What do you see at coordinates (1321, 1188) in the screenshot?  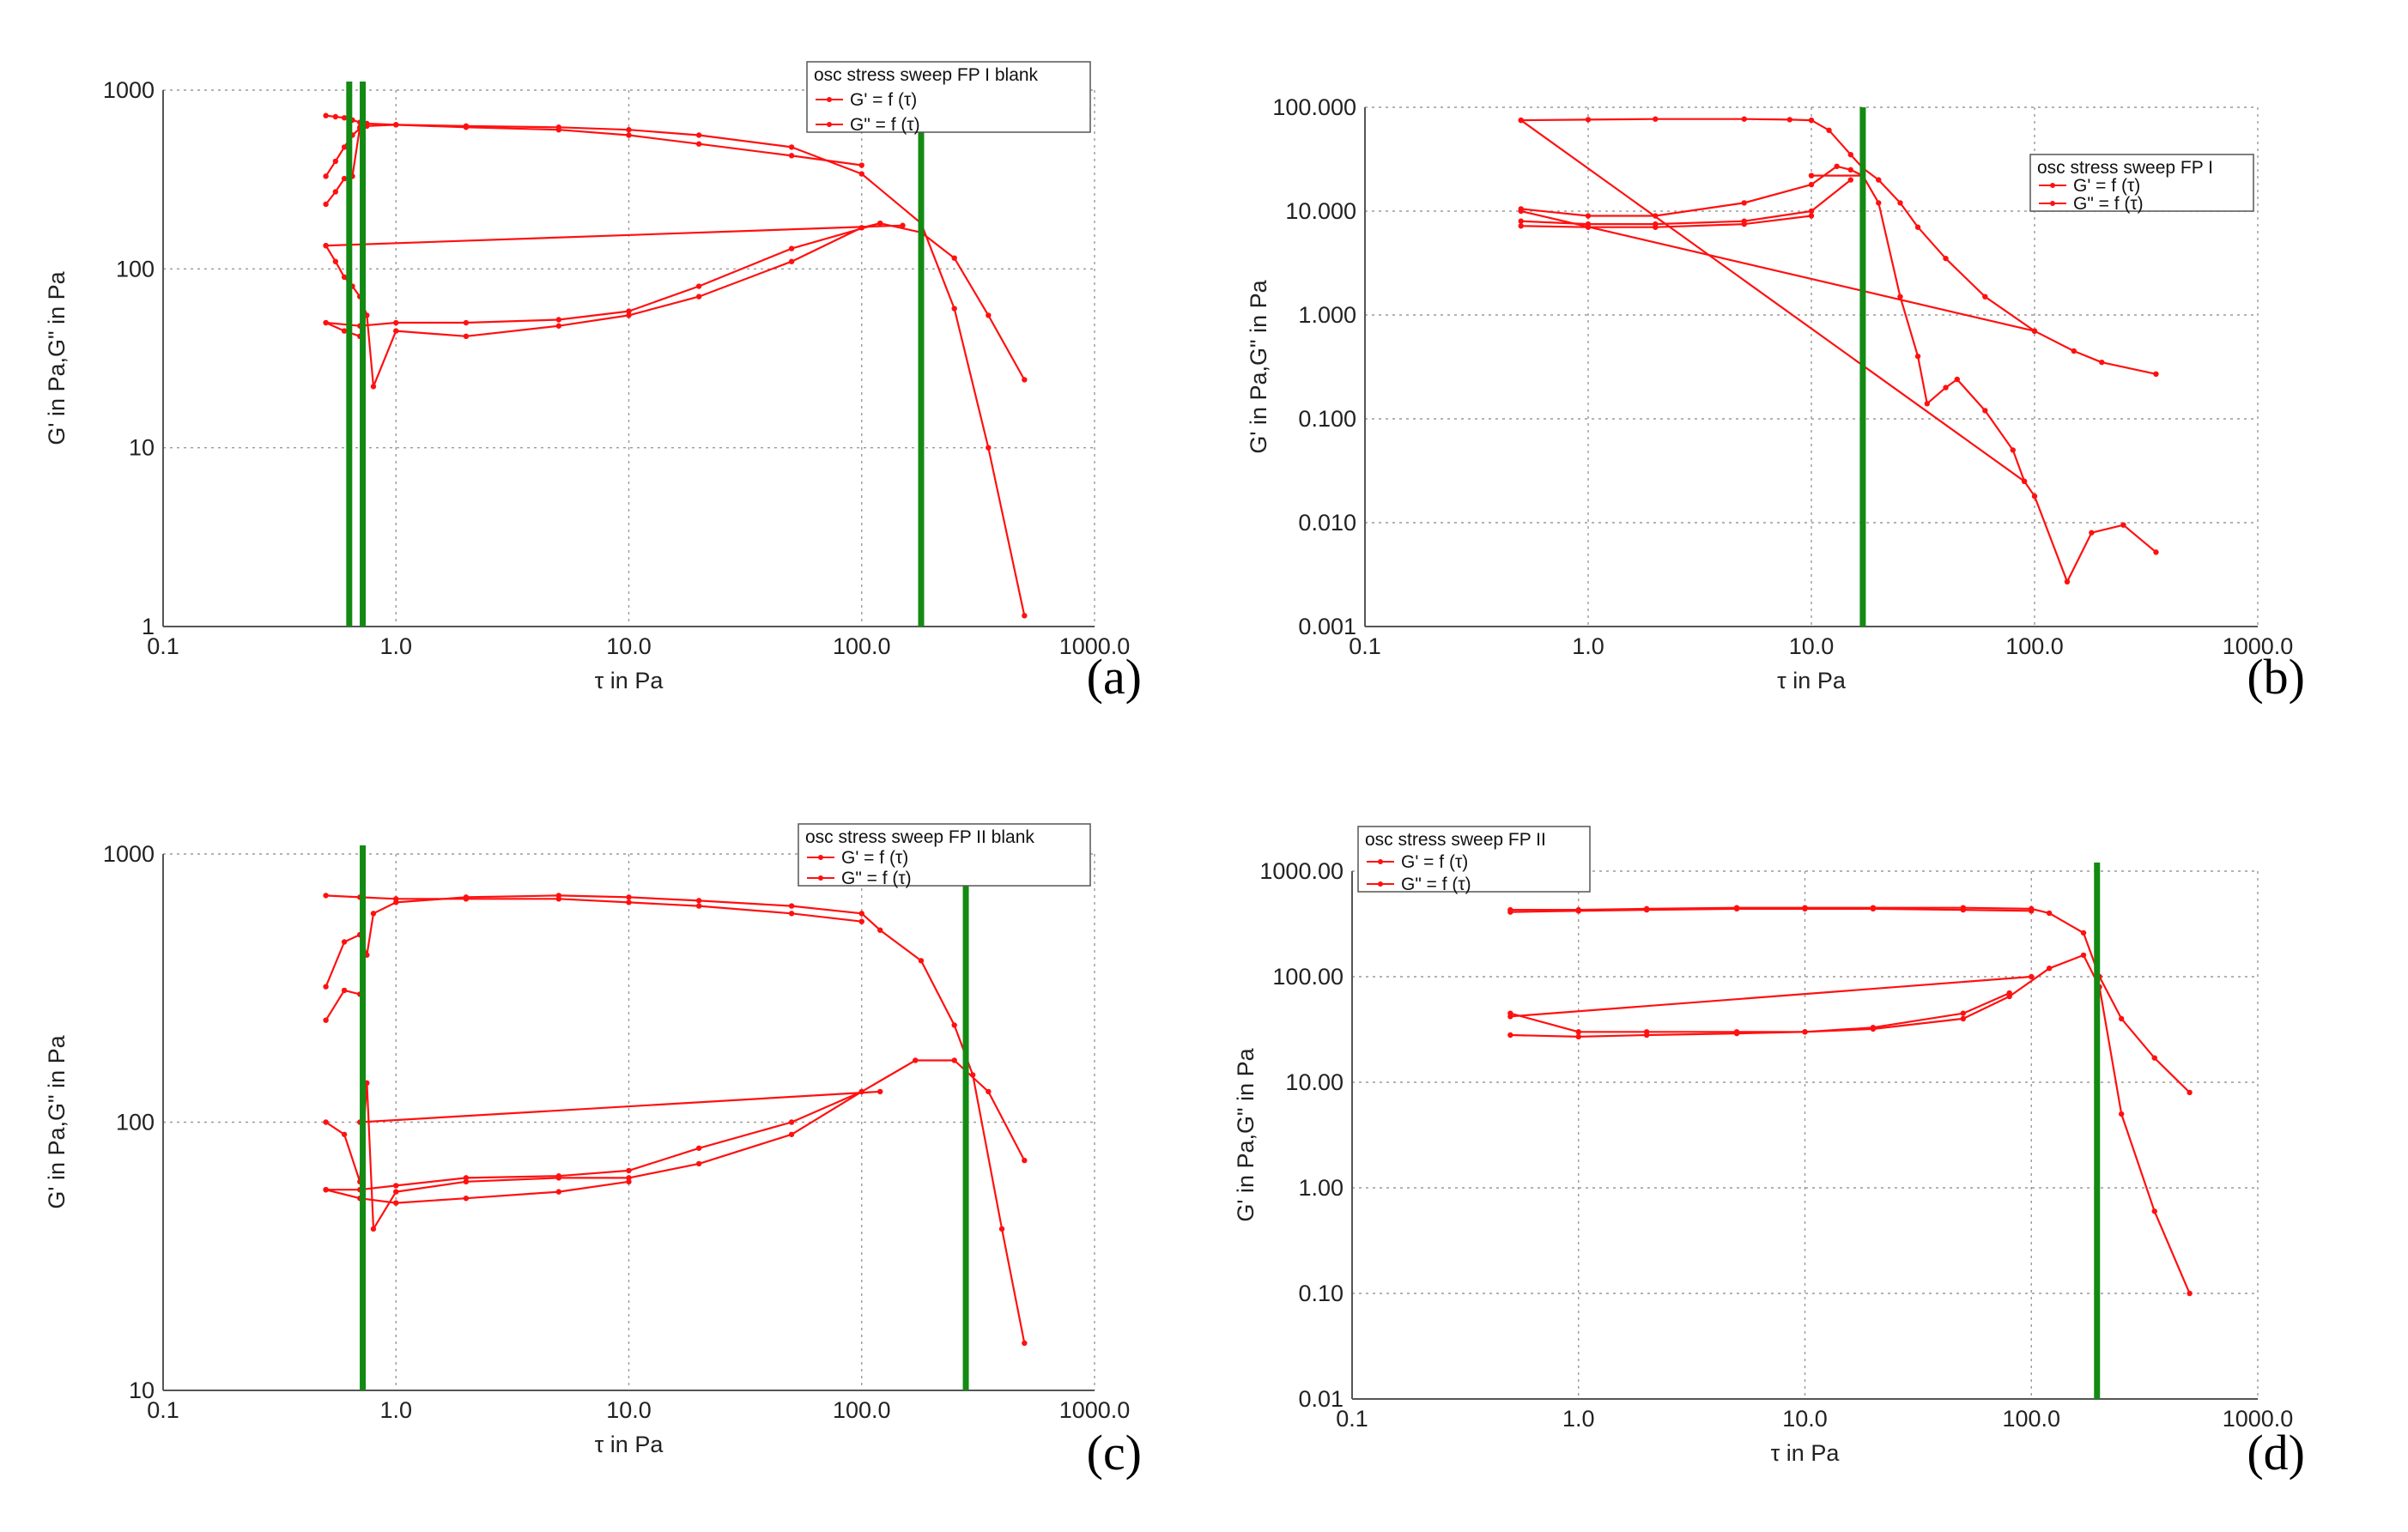 I see `y-tick-label: 1.00` at bounding box center [1321, 1188].